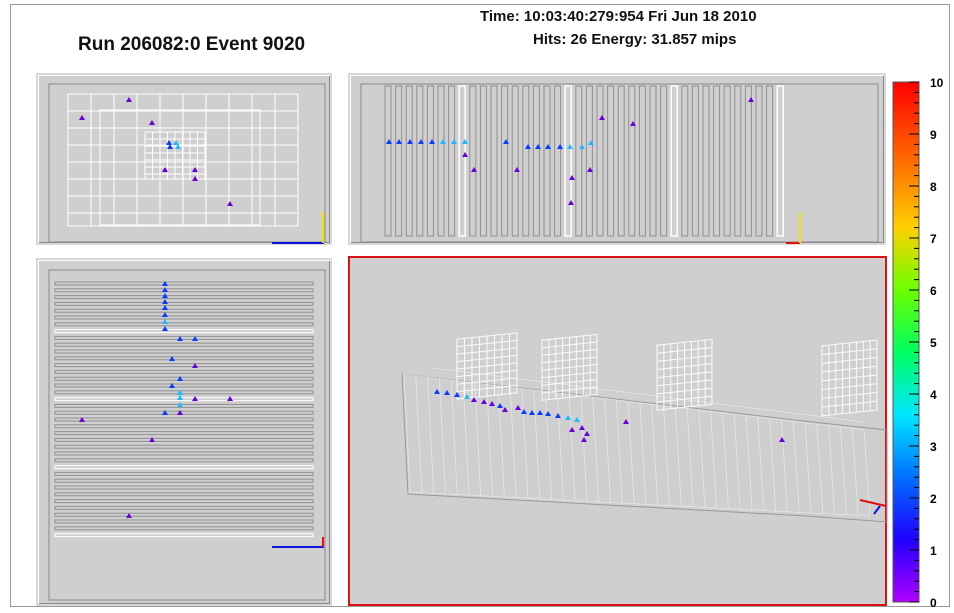  Describe the element at coordinates (933, 395) in the screenshot. I see `color-scale-label: 4` at that location.